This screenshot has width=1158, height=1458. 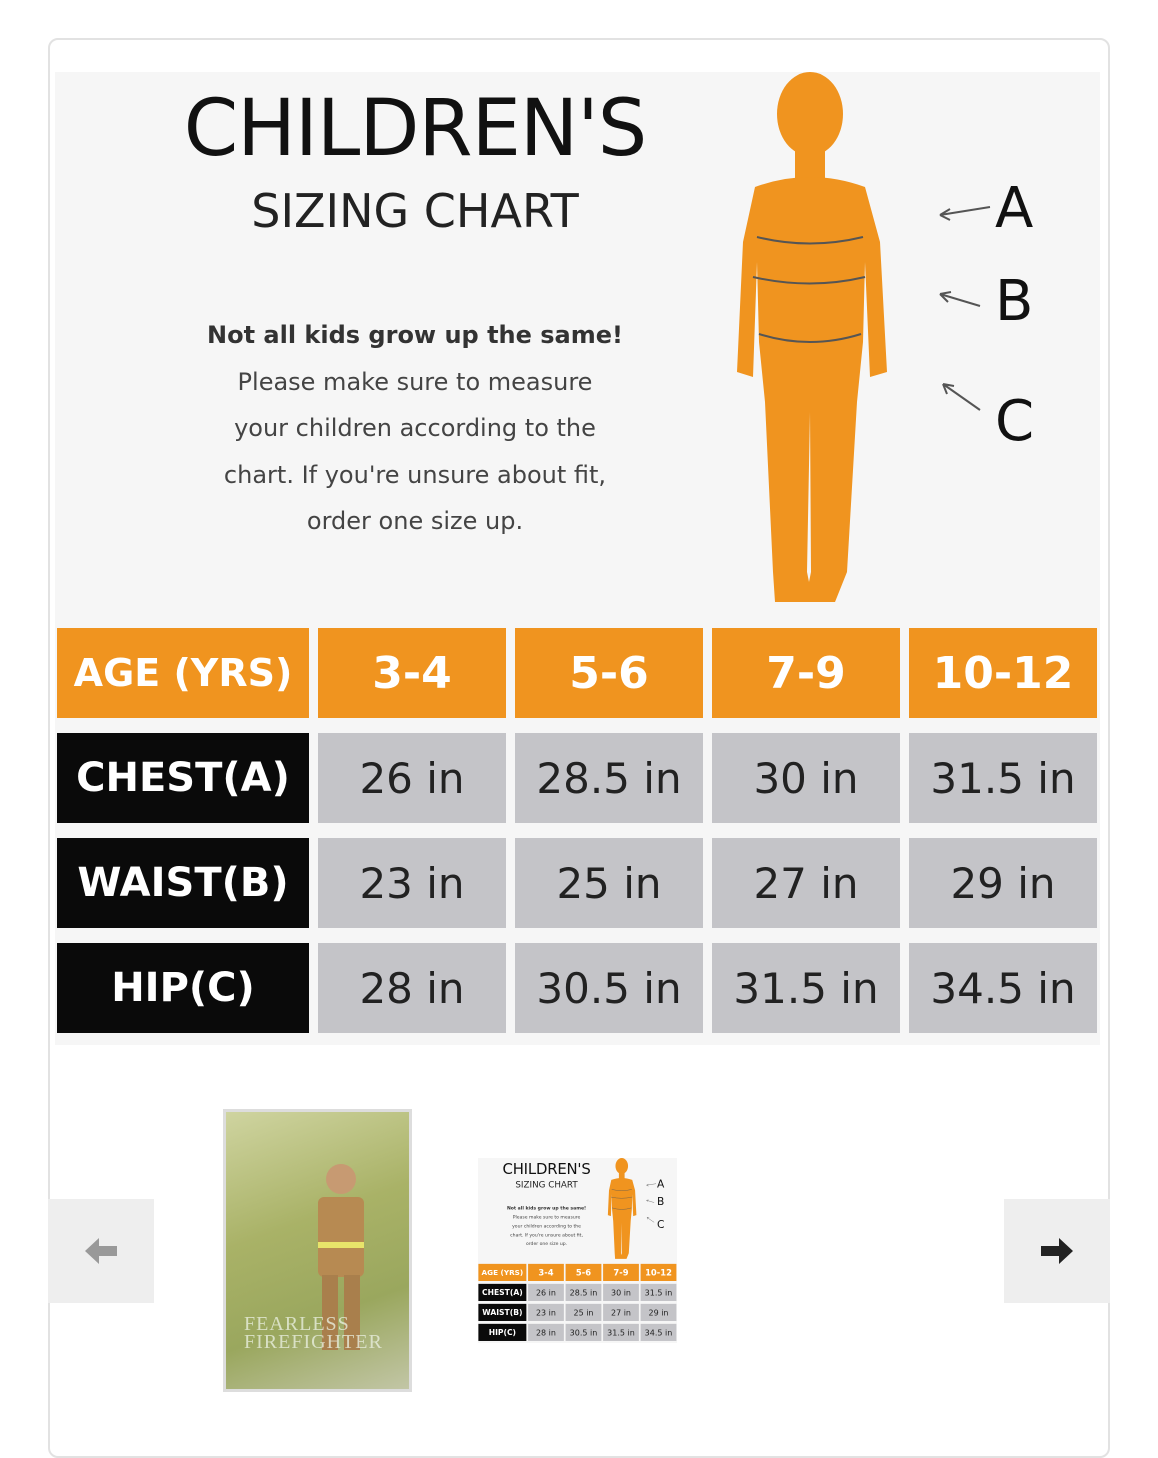 What do you see at coordinates (341, 1257) in the screenshot?
I see `child-in-costume-image` at bounding box center [341, 1257].